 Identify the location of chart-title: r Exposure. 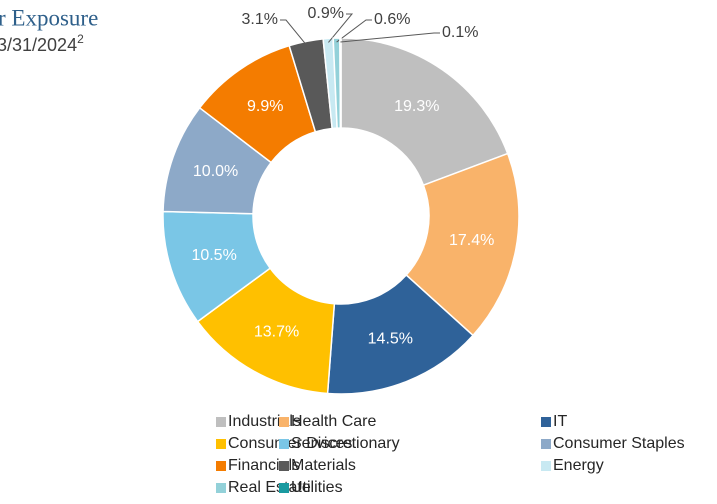
(49, 17).